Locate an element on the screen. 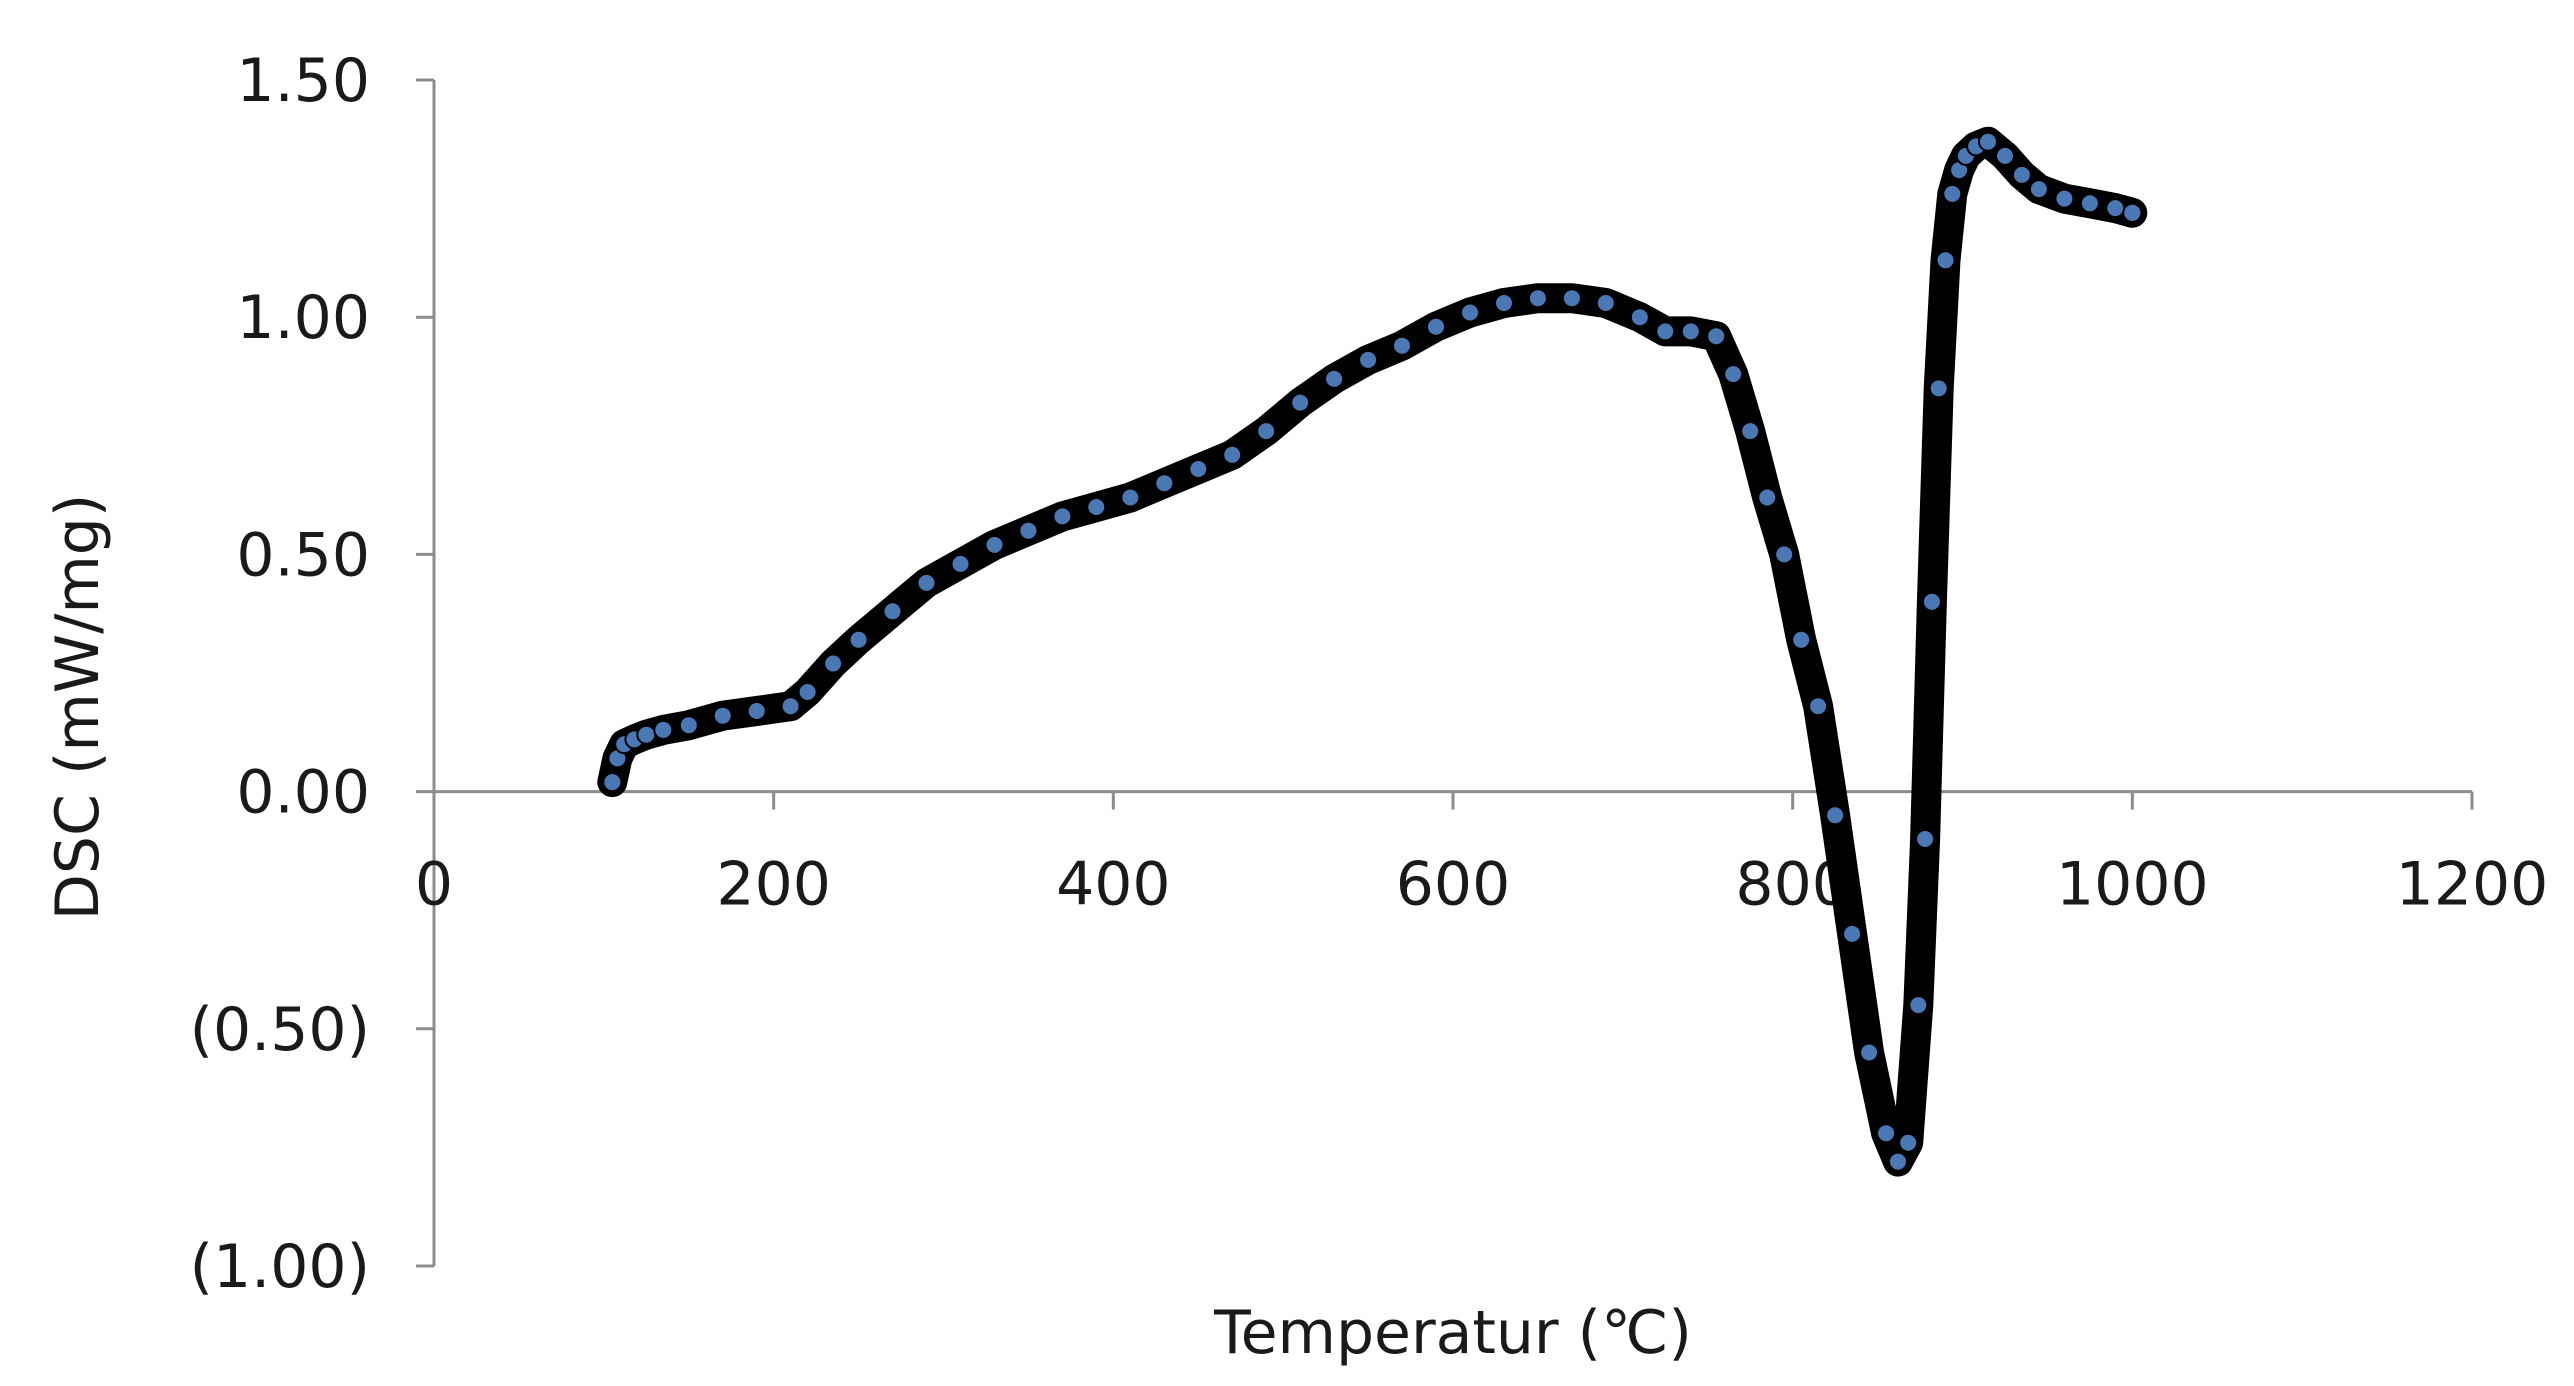  x-tick-label: 0 is located at coordinates (434, 885).